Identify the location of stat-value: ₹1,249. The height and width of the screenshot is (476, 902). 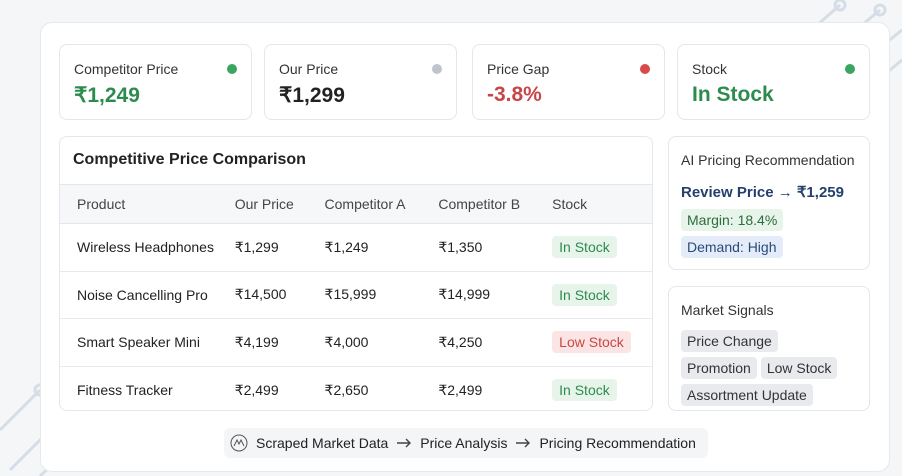
(107, 95).